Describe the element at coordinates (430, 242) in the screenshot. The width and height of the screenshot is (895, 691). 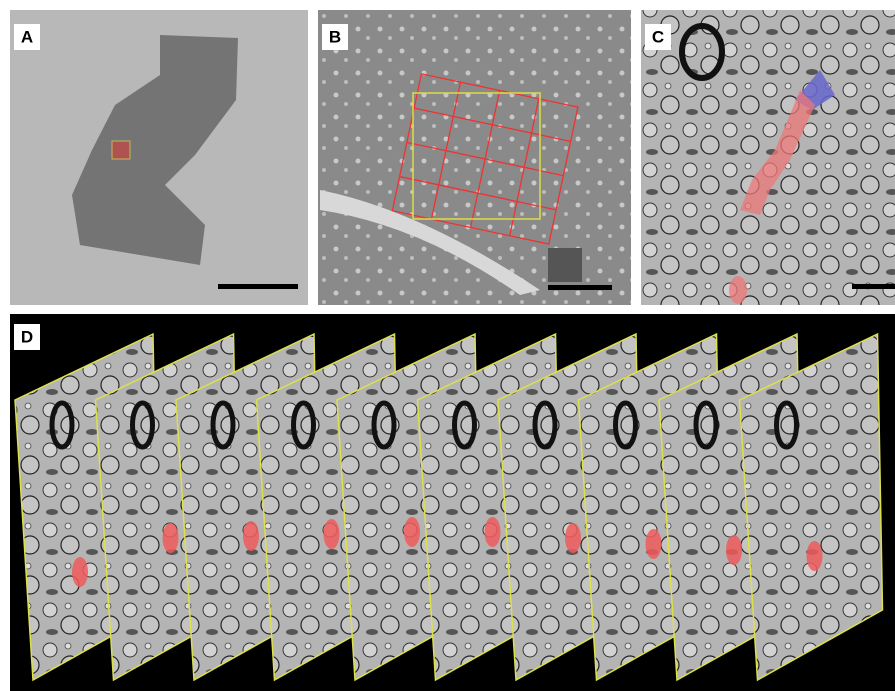
I see `vessel` at that location.